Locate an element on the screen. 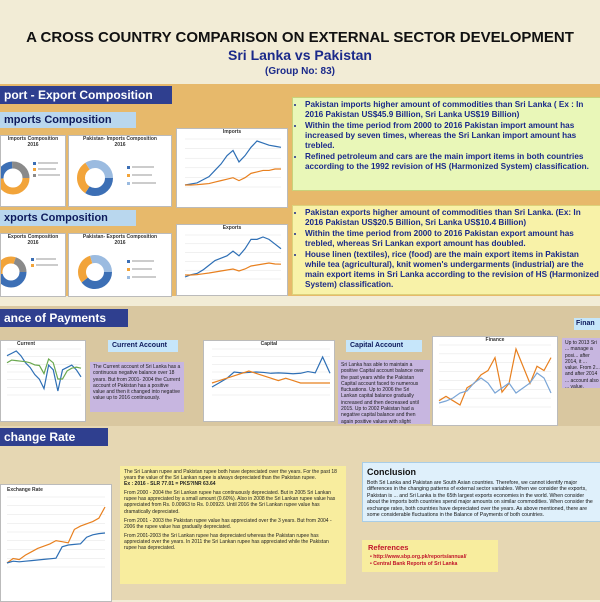 Image resolution: width=600 pixels, height=602 pixels. exchange-chart-panel: Exchange Rate is located at coordinates (56, 543).